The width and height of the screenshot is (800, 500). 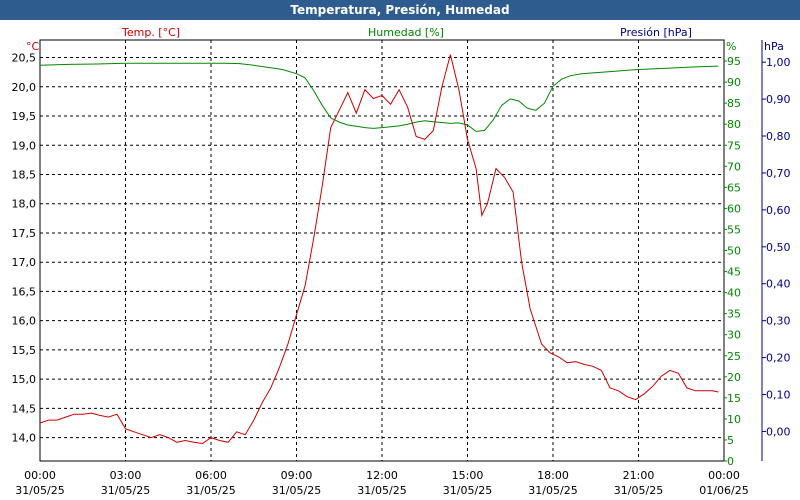 I want to click on series-line-humedad, so click(x=379, y=97).